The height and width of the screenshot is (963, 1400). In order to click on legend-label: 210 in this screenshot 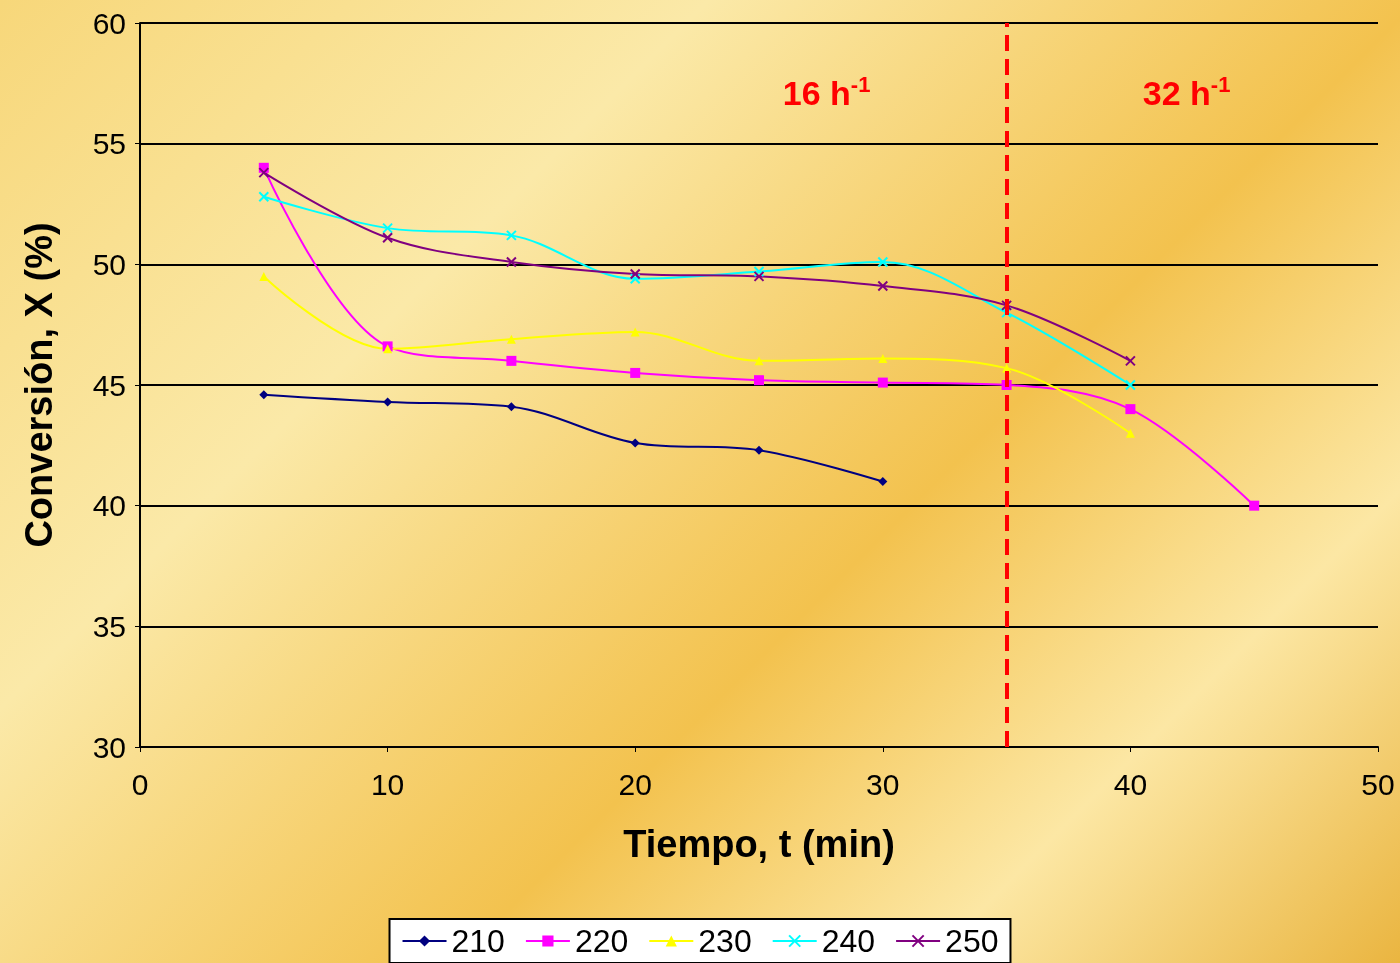, I will do `click(478, 941)`.